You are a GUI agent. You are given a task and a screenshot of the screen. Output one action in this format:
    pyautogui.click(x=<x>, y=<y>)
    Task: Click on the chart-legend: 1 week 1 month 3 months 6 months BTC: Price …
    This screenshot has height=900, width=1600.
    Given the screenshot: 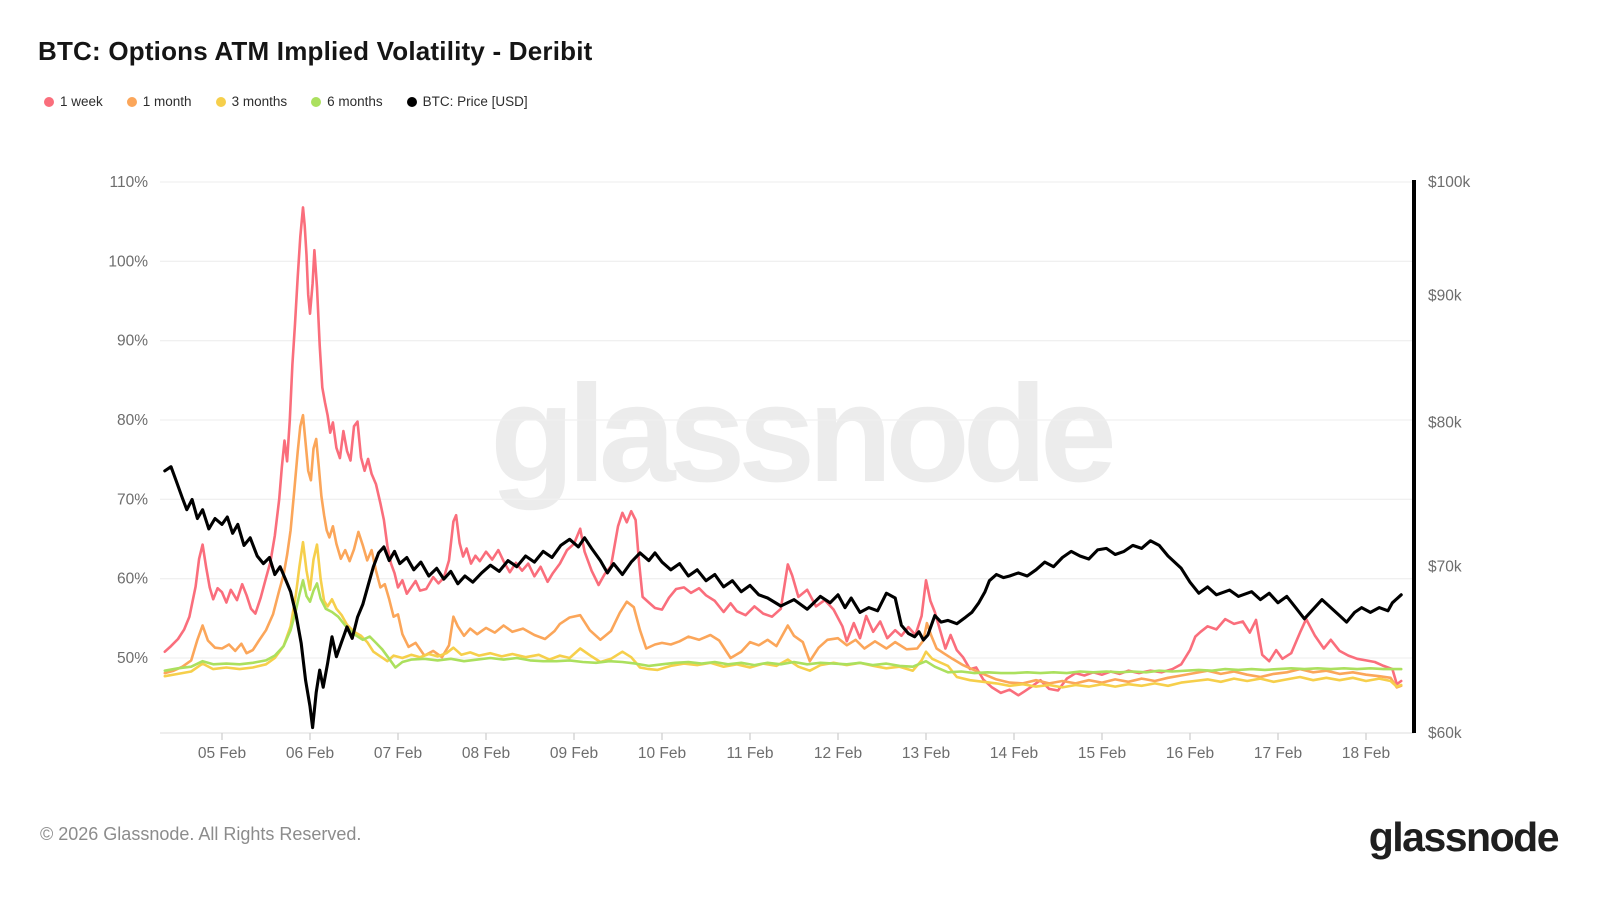 What is the action you would take?
    pyautogui.click(x=286, y=101)
    